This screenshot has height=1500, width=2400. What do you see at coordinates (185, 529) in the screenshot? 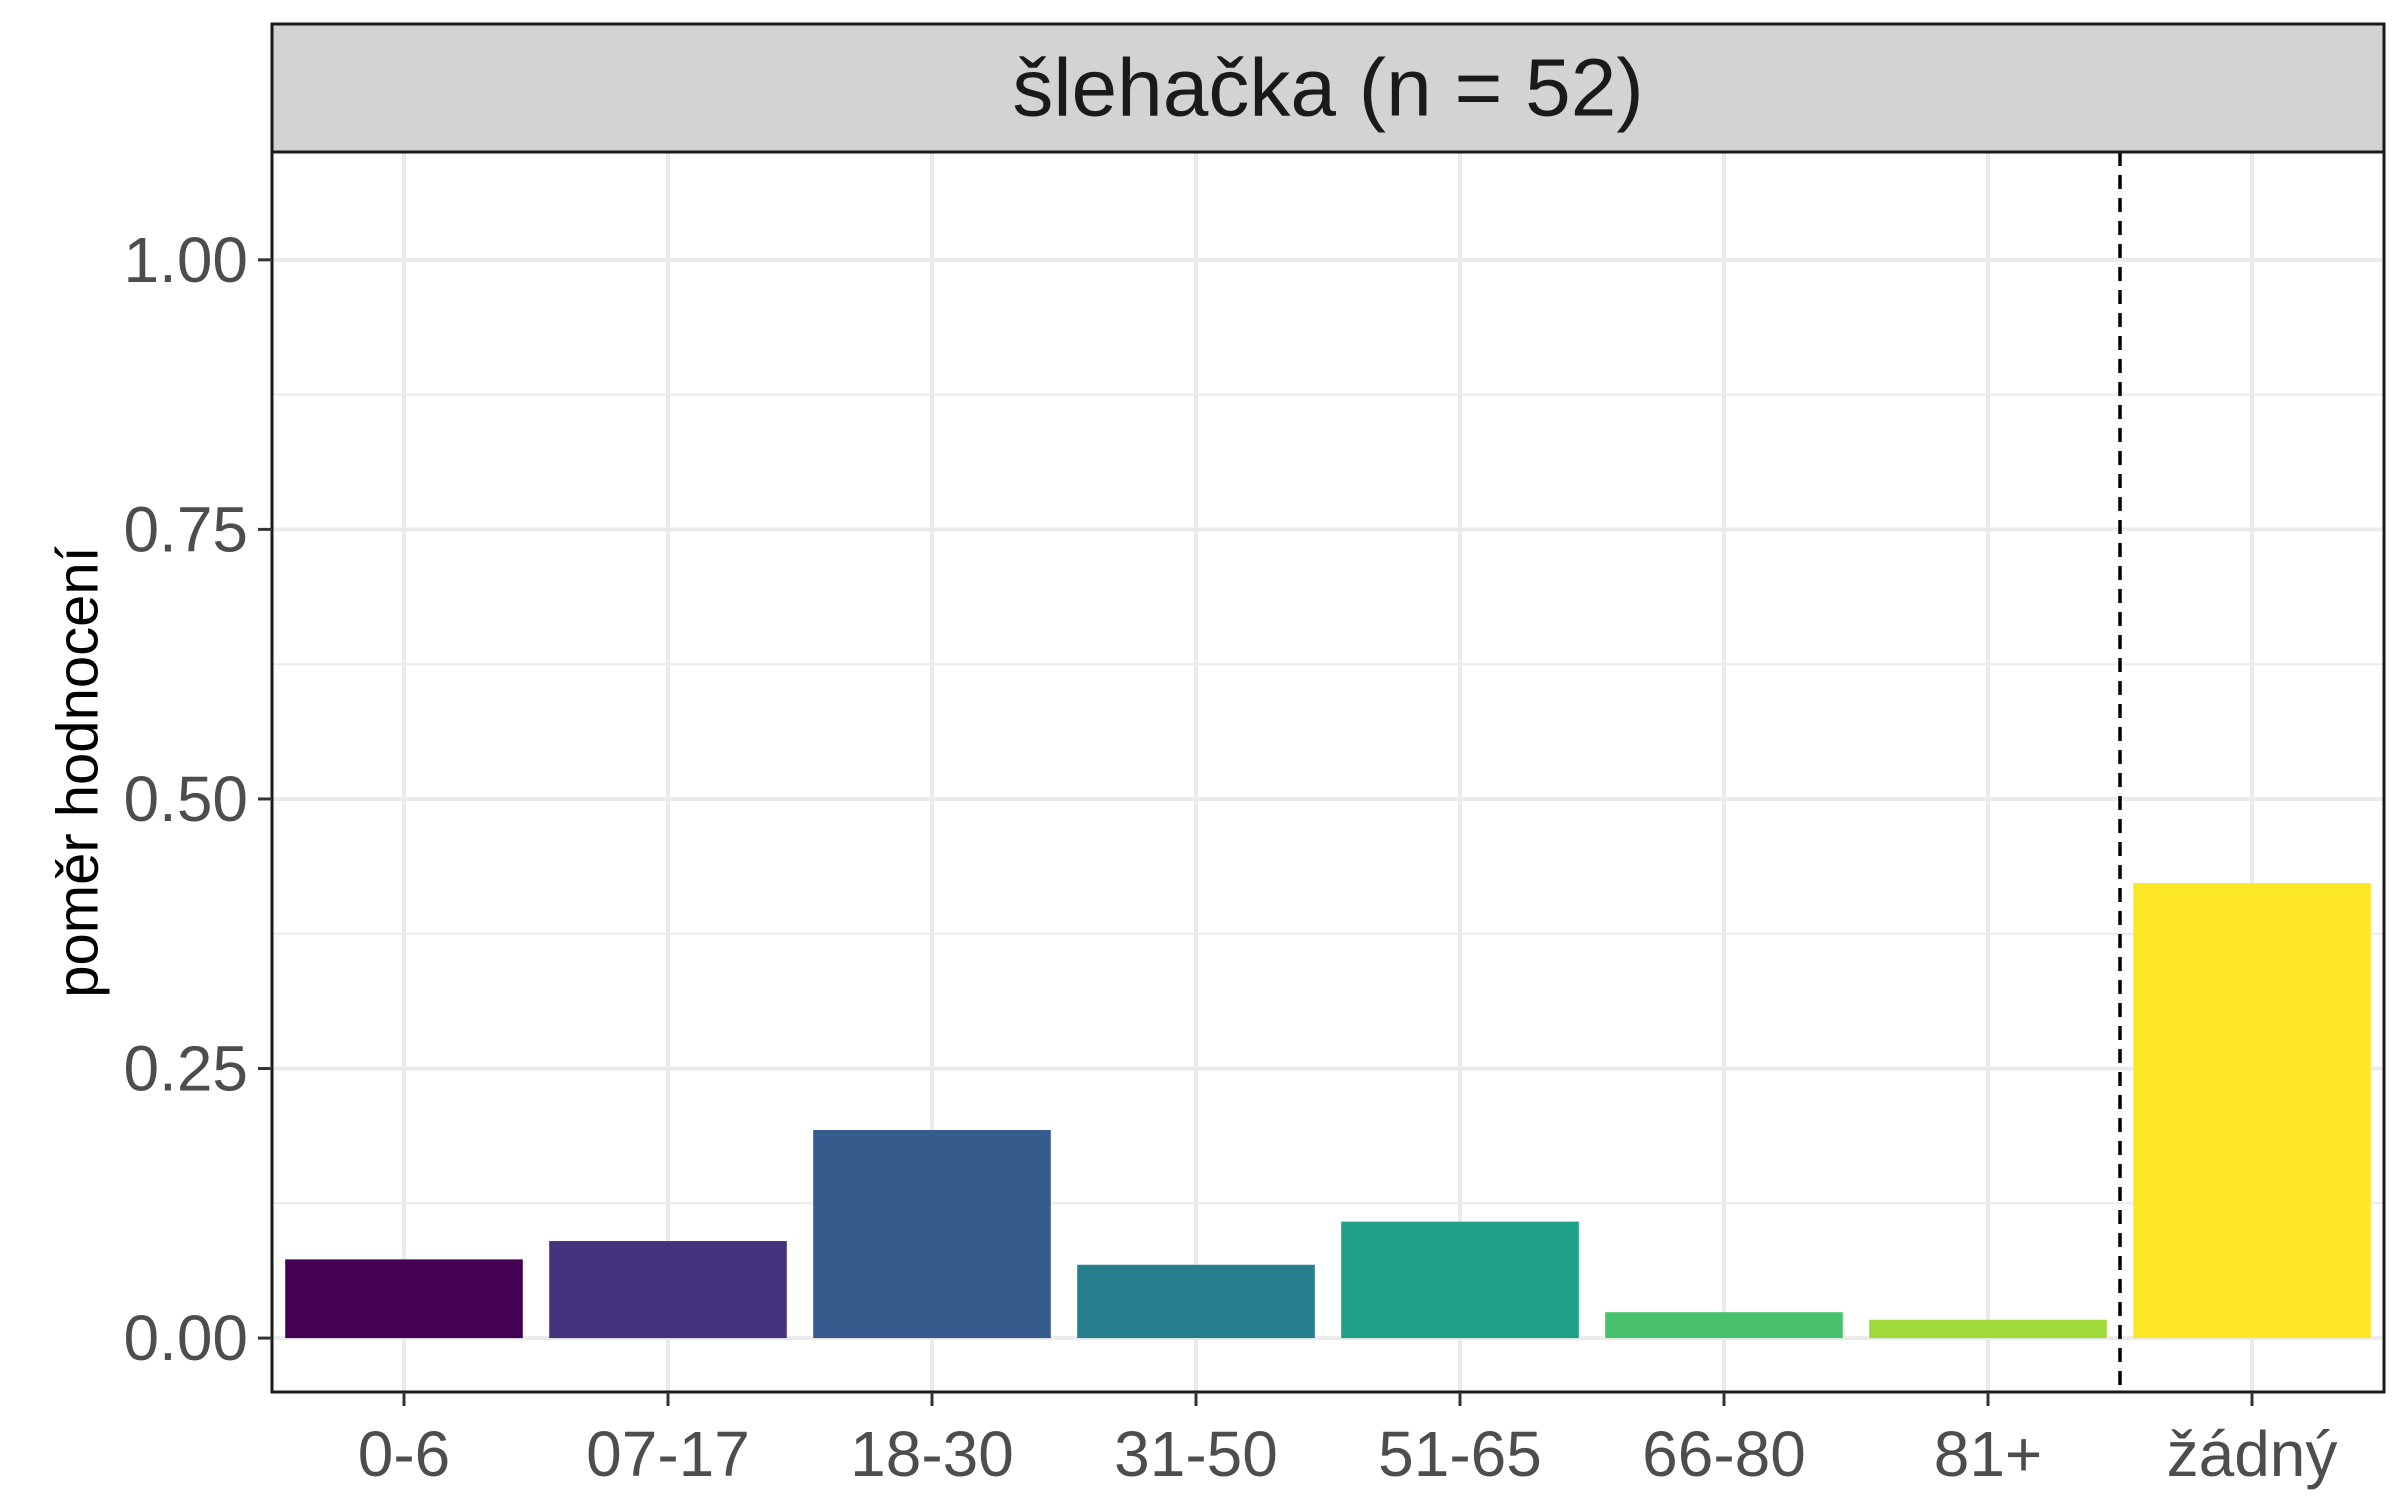
I see `y-tick-label: 0.75` at bounding box center [185, 529].